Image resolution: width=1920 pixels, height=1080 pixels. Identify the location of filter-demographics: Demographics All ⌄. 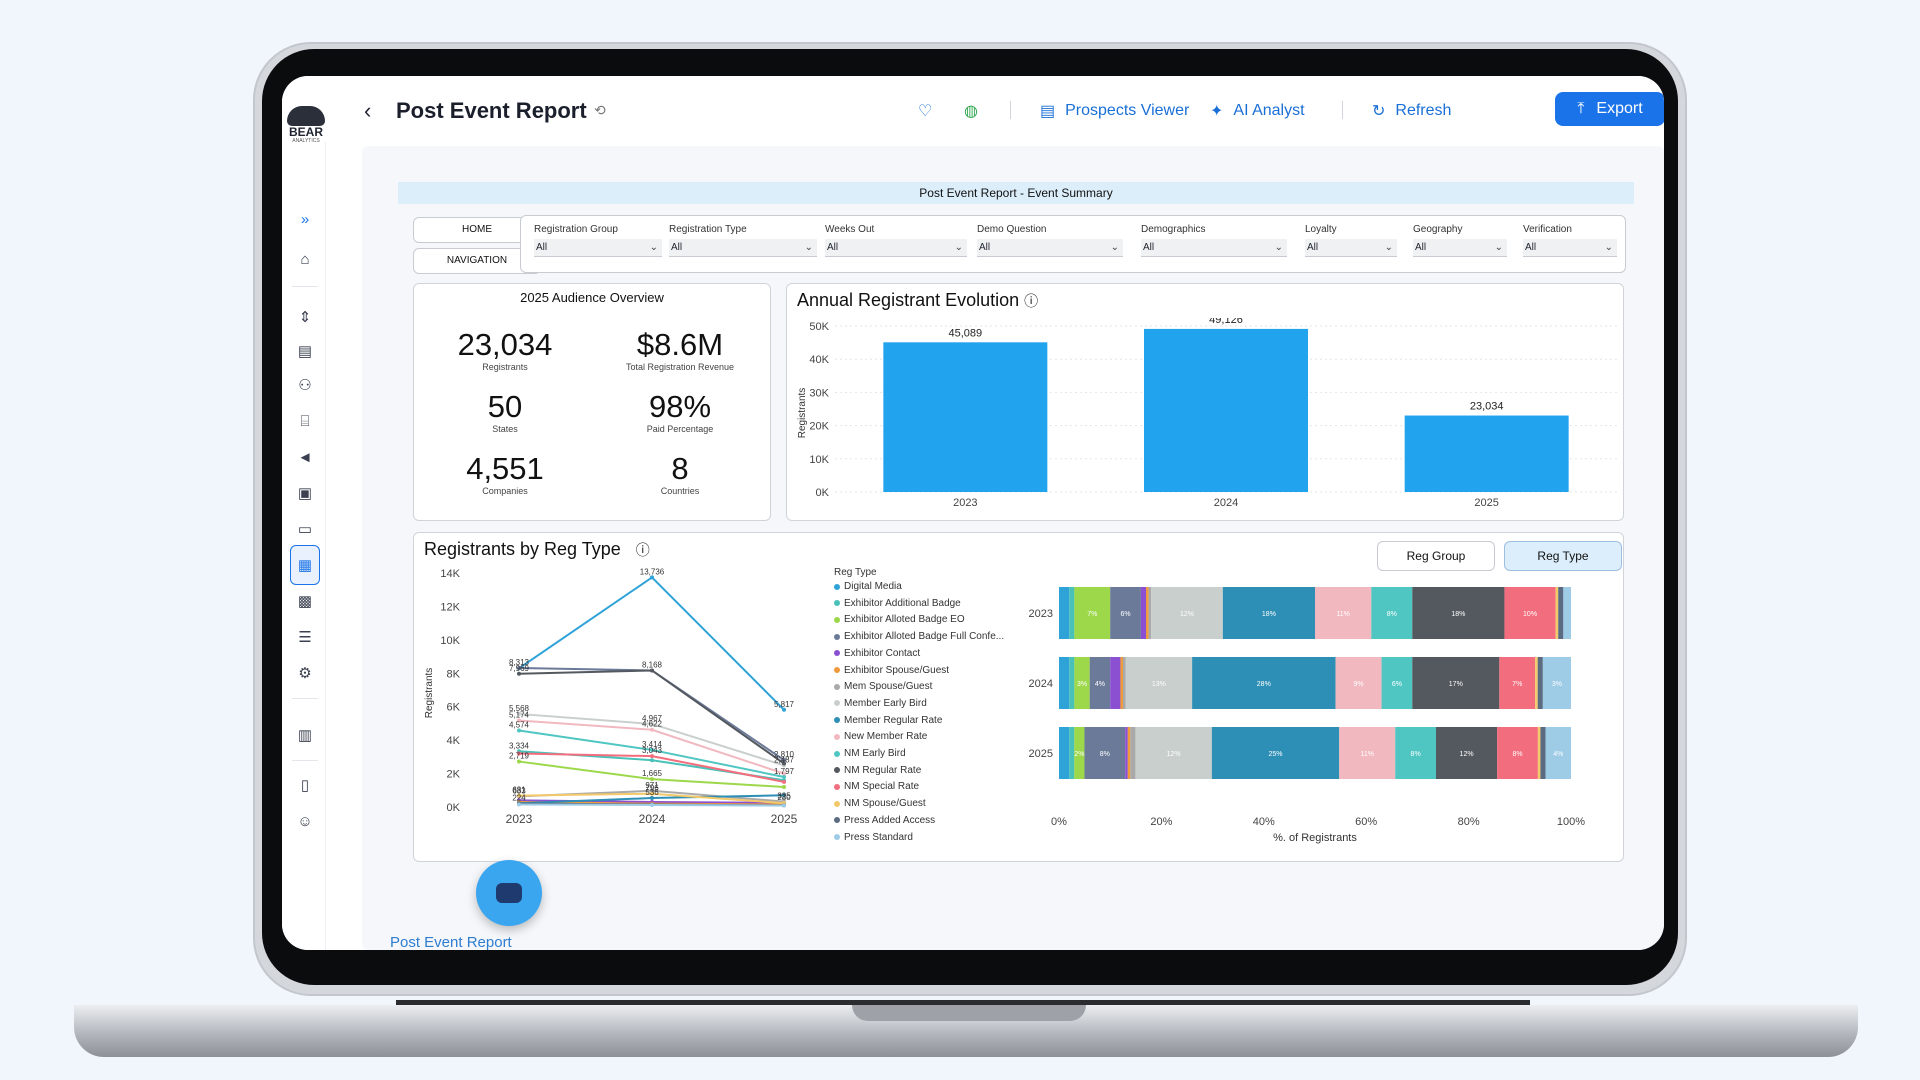
(1214, 240).